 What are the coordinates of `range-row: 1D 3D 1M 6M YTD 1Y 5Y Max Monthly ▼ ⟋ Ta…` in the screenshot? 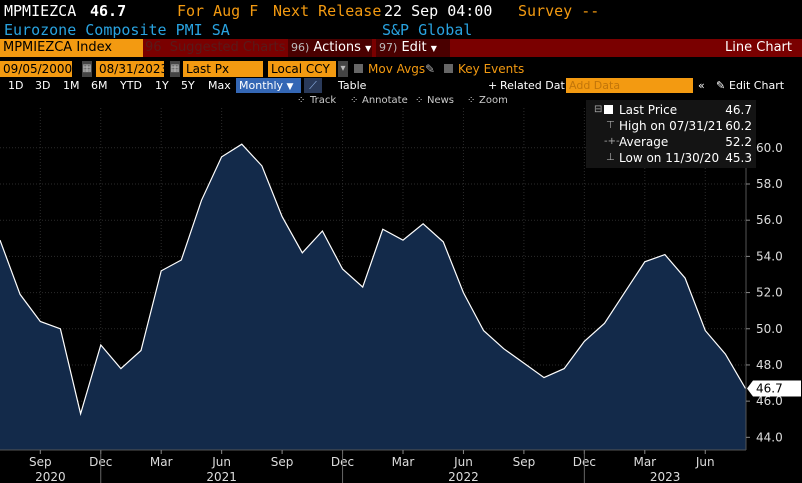 It's located at (401, 85).